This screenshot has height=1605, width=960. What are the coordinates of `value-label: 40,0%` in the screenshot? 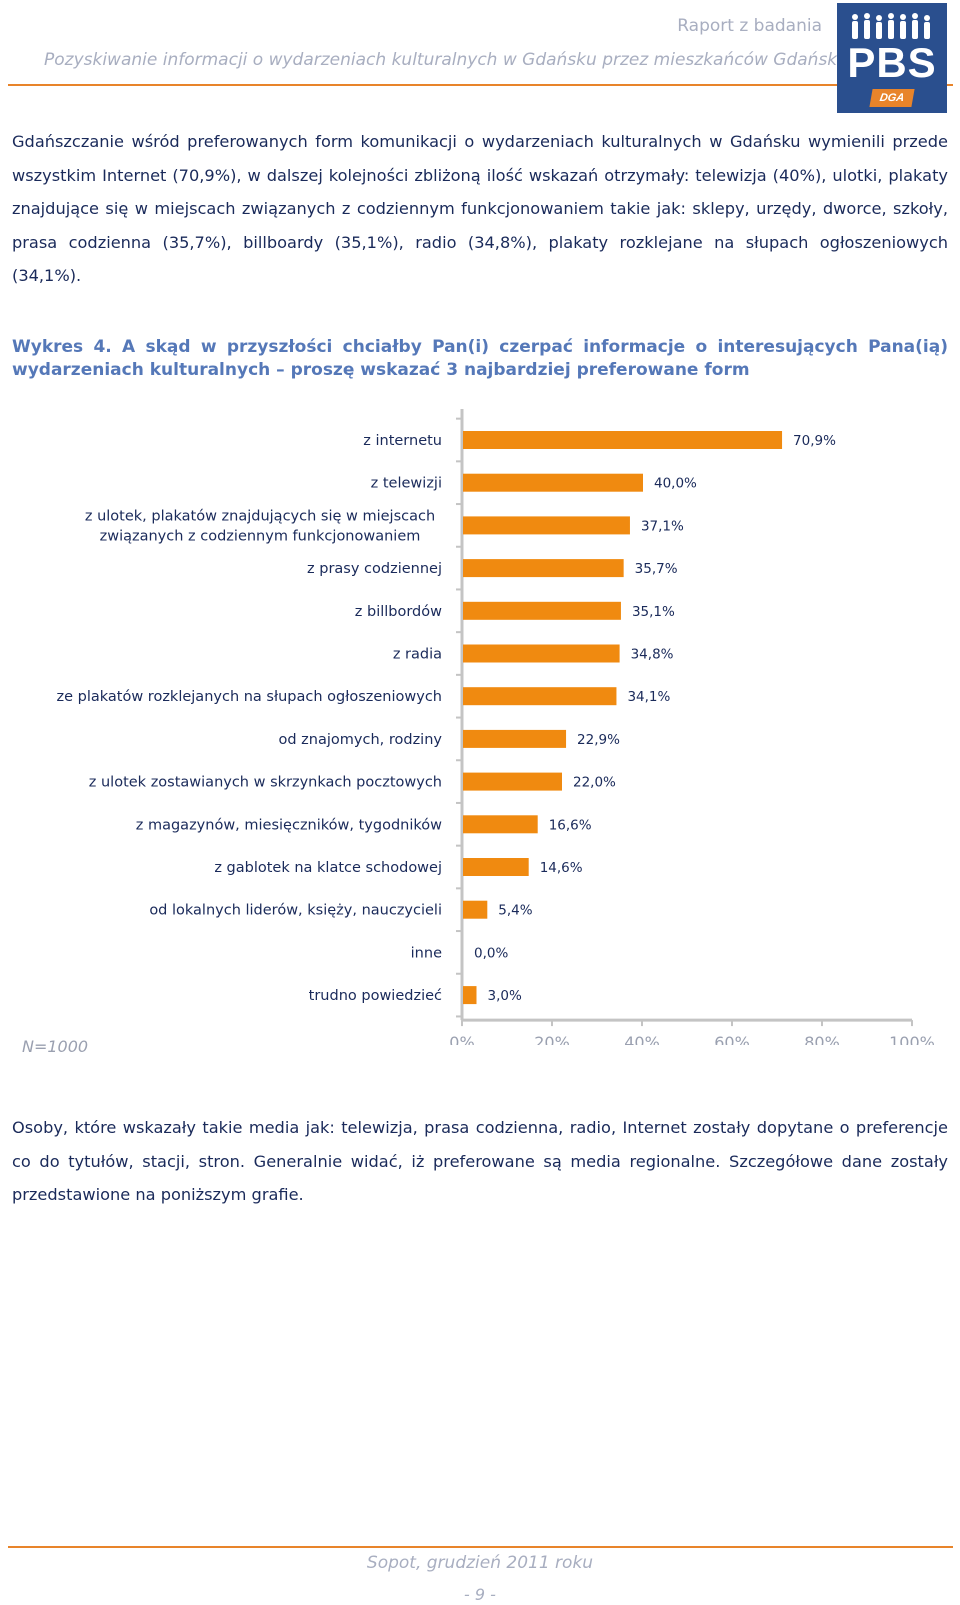 It's located at (675, 484).